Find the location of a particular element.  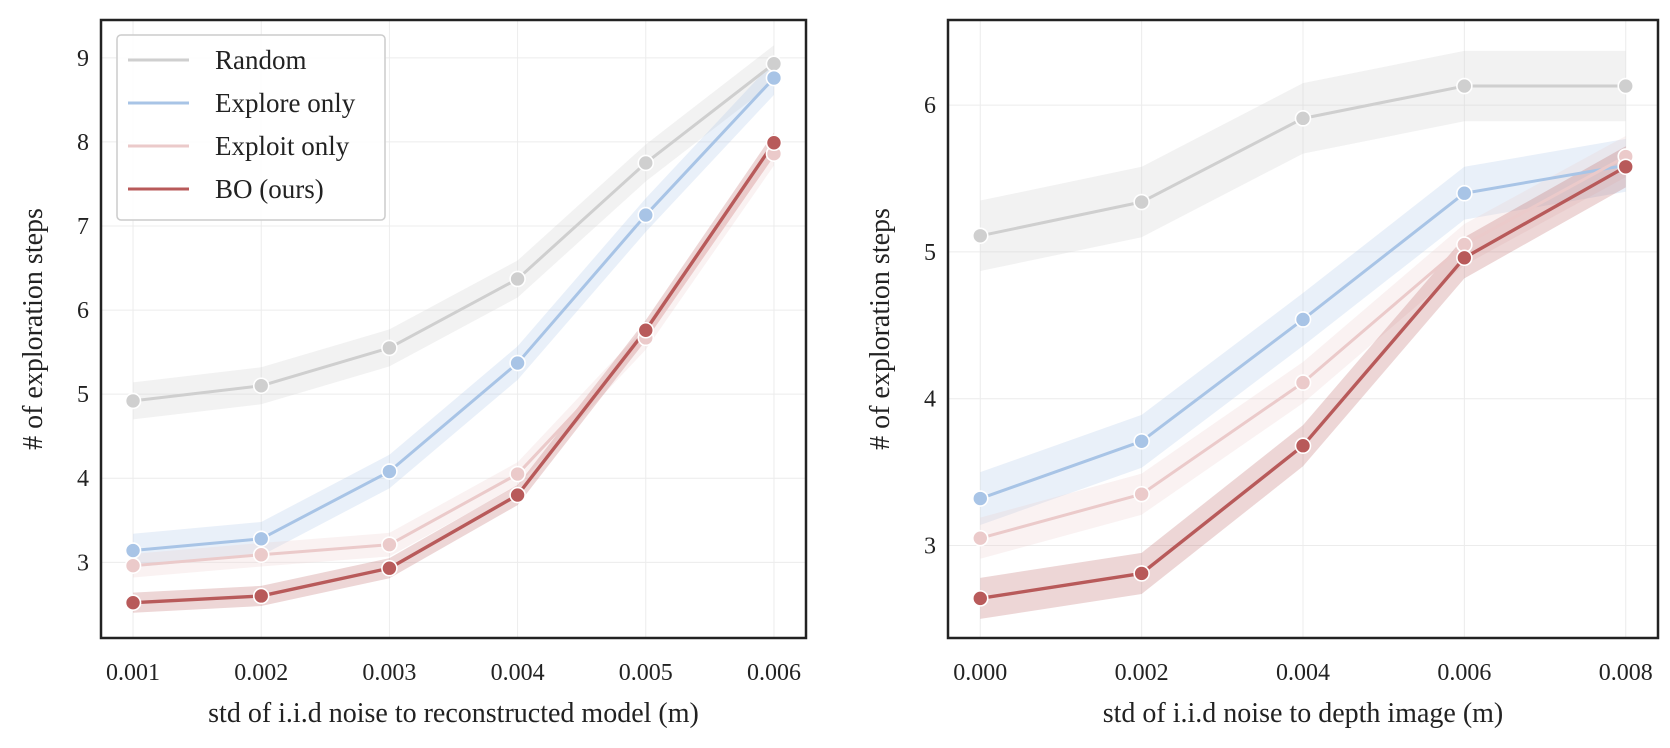

x-tick-label: 0.003 is located at coordinates (389, 673).